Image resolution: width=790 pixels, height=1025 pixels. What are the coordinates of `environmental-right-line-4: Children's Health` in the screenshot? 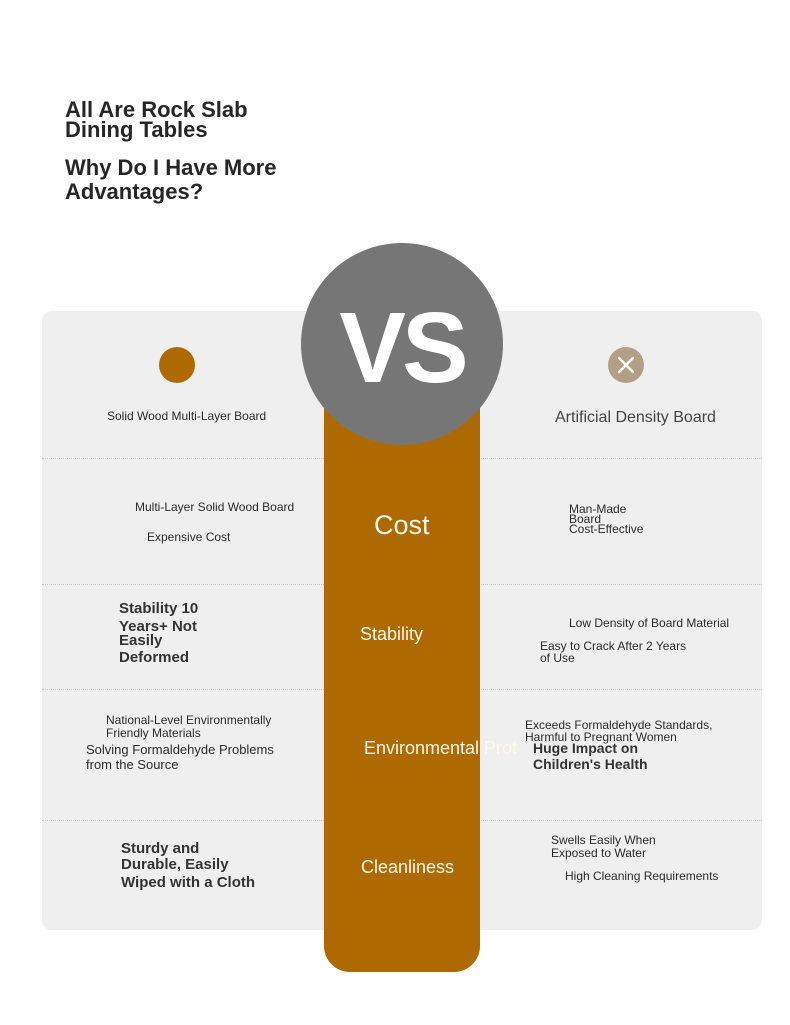 It's located at (590, 764).